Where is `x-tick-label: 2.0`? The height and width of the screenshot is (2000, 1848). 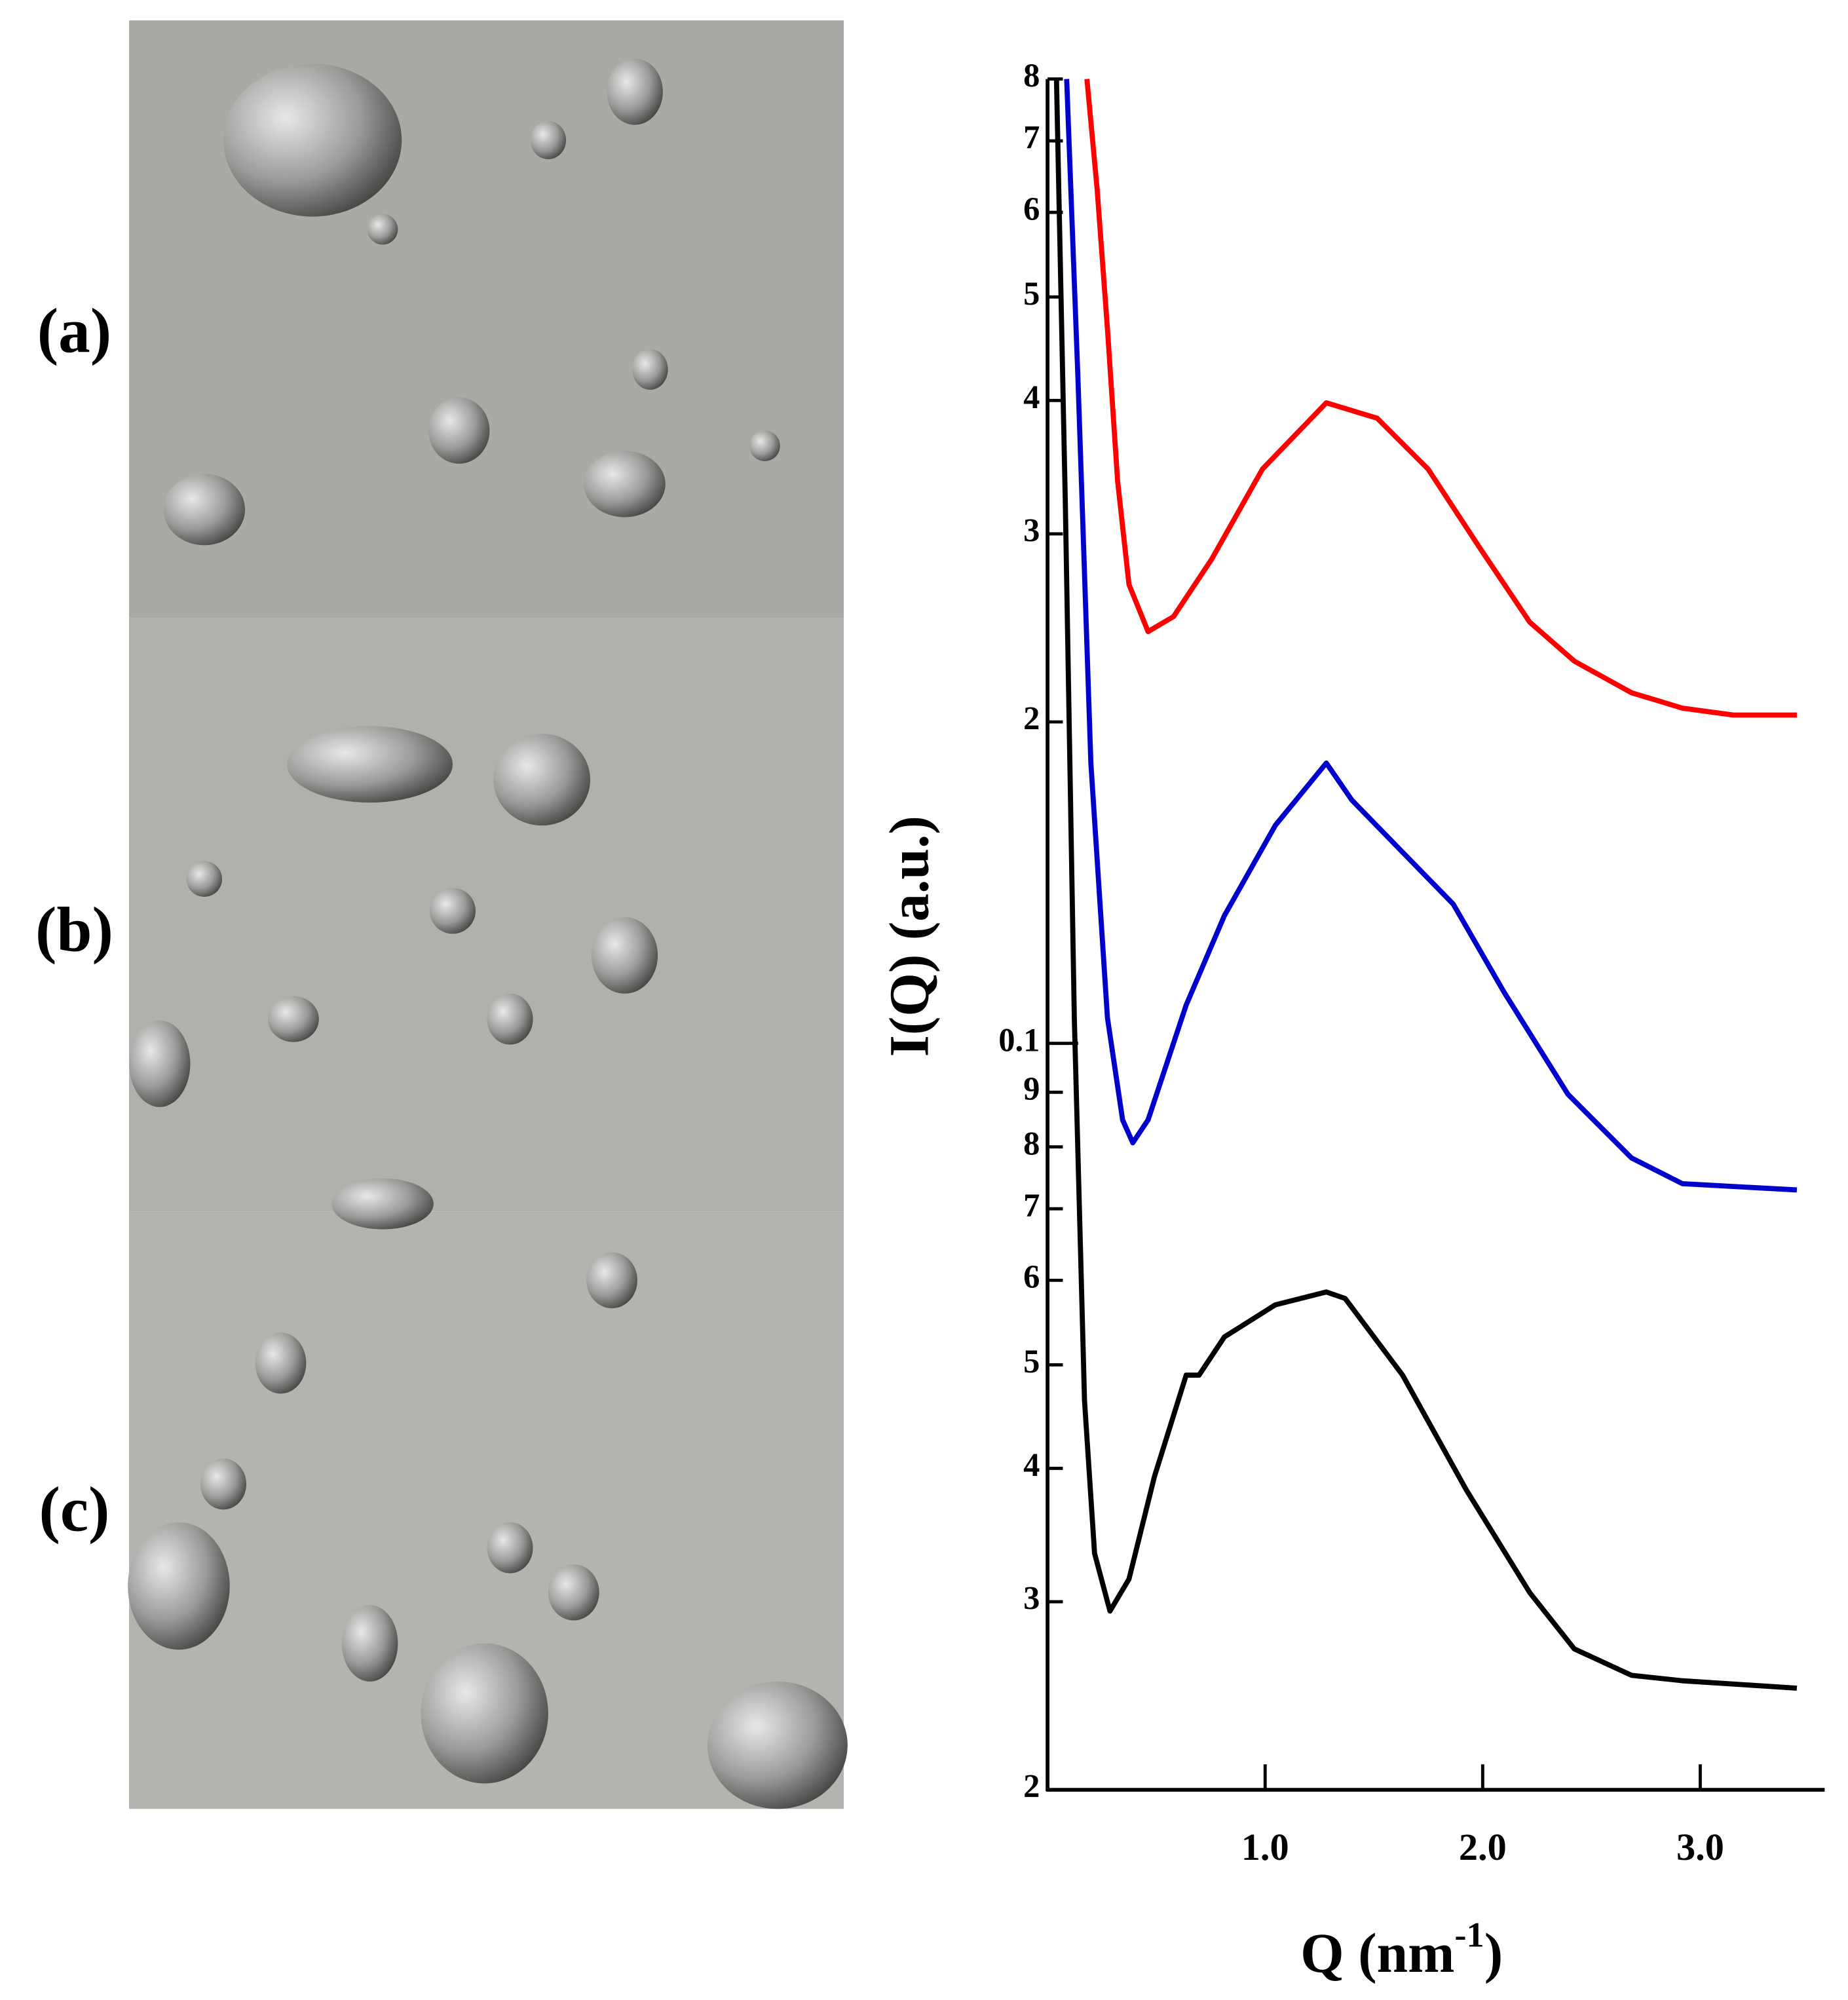
x-tick-label: 2.0 is located at coordinates (1483, 1847).